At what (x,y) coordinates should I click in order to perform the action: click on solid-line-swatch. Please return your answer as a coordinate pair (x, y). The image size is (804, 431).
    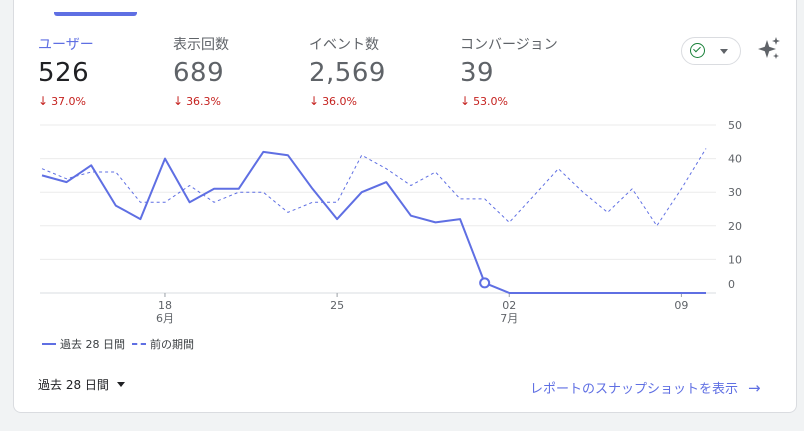
    Looking at the image, I should click on (49, 344).